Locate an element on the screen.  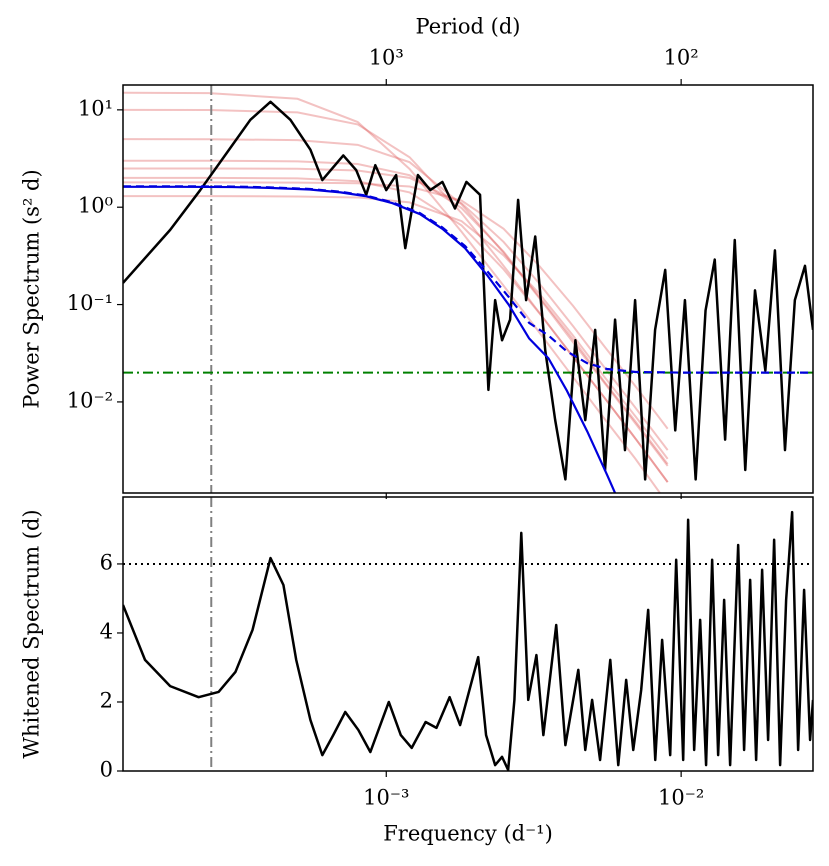
x-tick-label: 10⁻³ is located at coordinates (386, 798).